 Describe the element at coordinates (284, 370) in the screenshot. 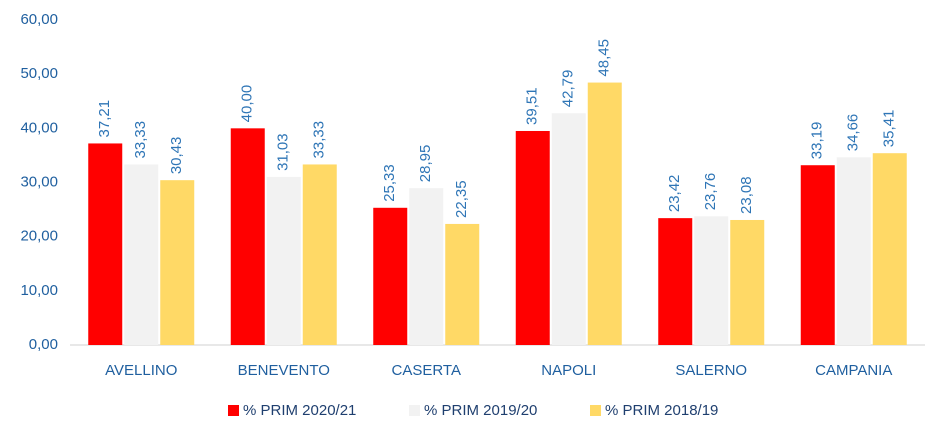

I see `x-tick-label: BENEVENTO` at that location.